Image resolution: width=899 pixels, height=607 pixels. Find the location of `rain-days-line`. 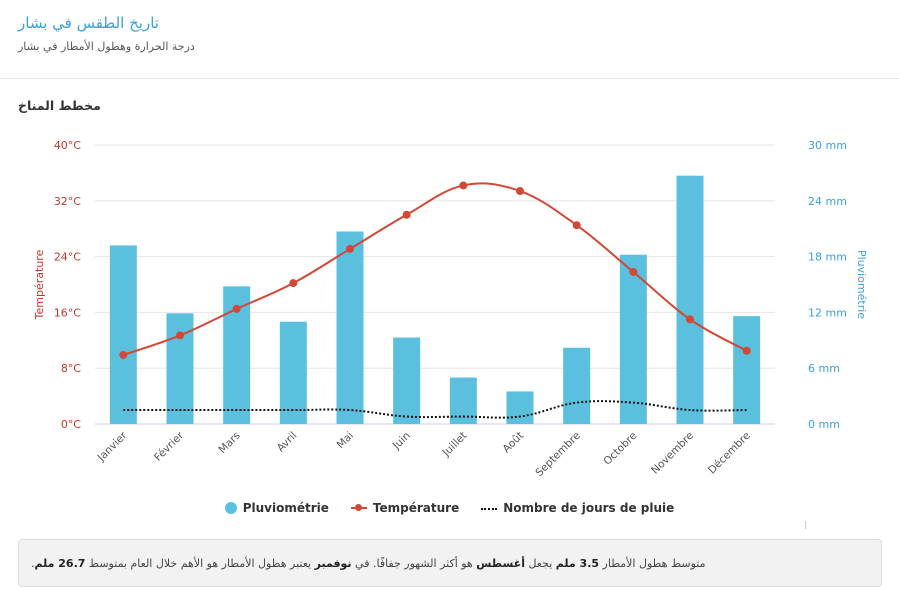

rain-days-line is located at coordinates (435, 409).